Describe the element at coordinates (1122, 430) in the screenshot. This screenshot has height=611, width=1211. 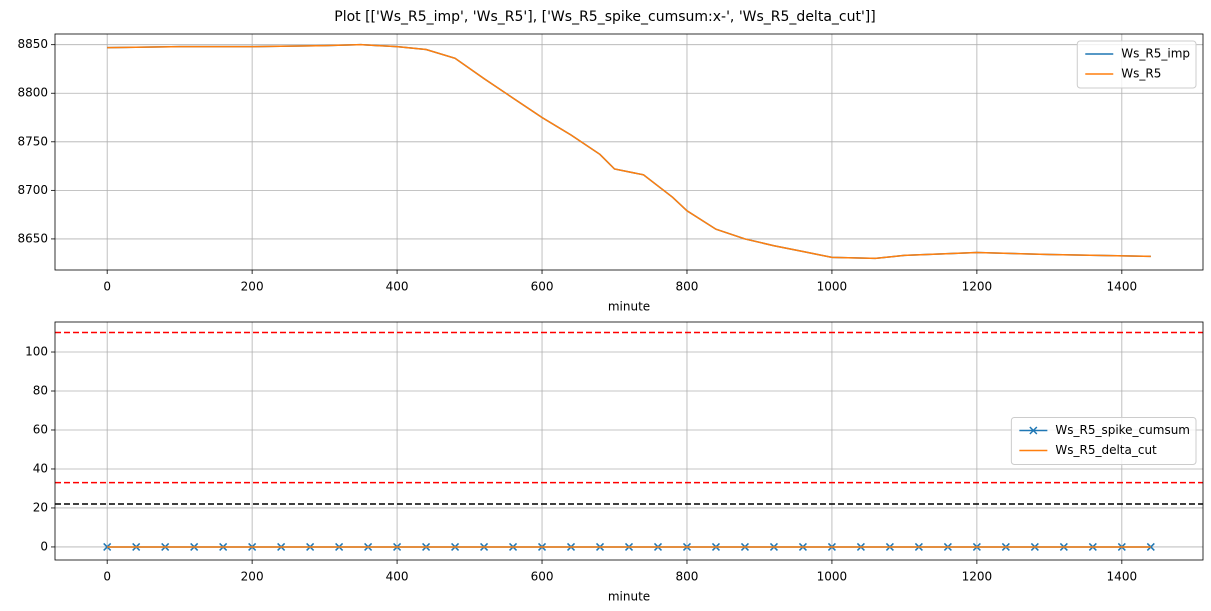
I see `legend-label: Ws_R5_spike_cumsum` at that location.